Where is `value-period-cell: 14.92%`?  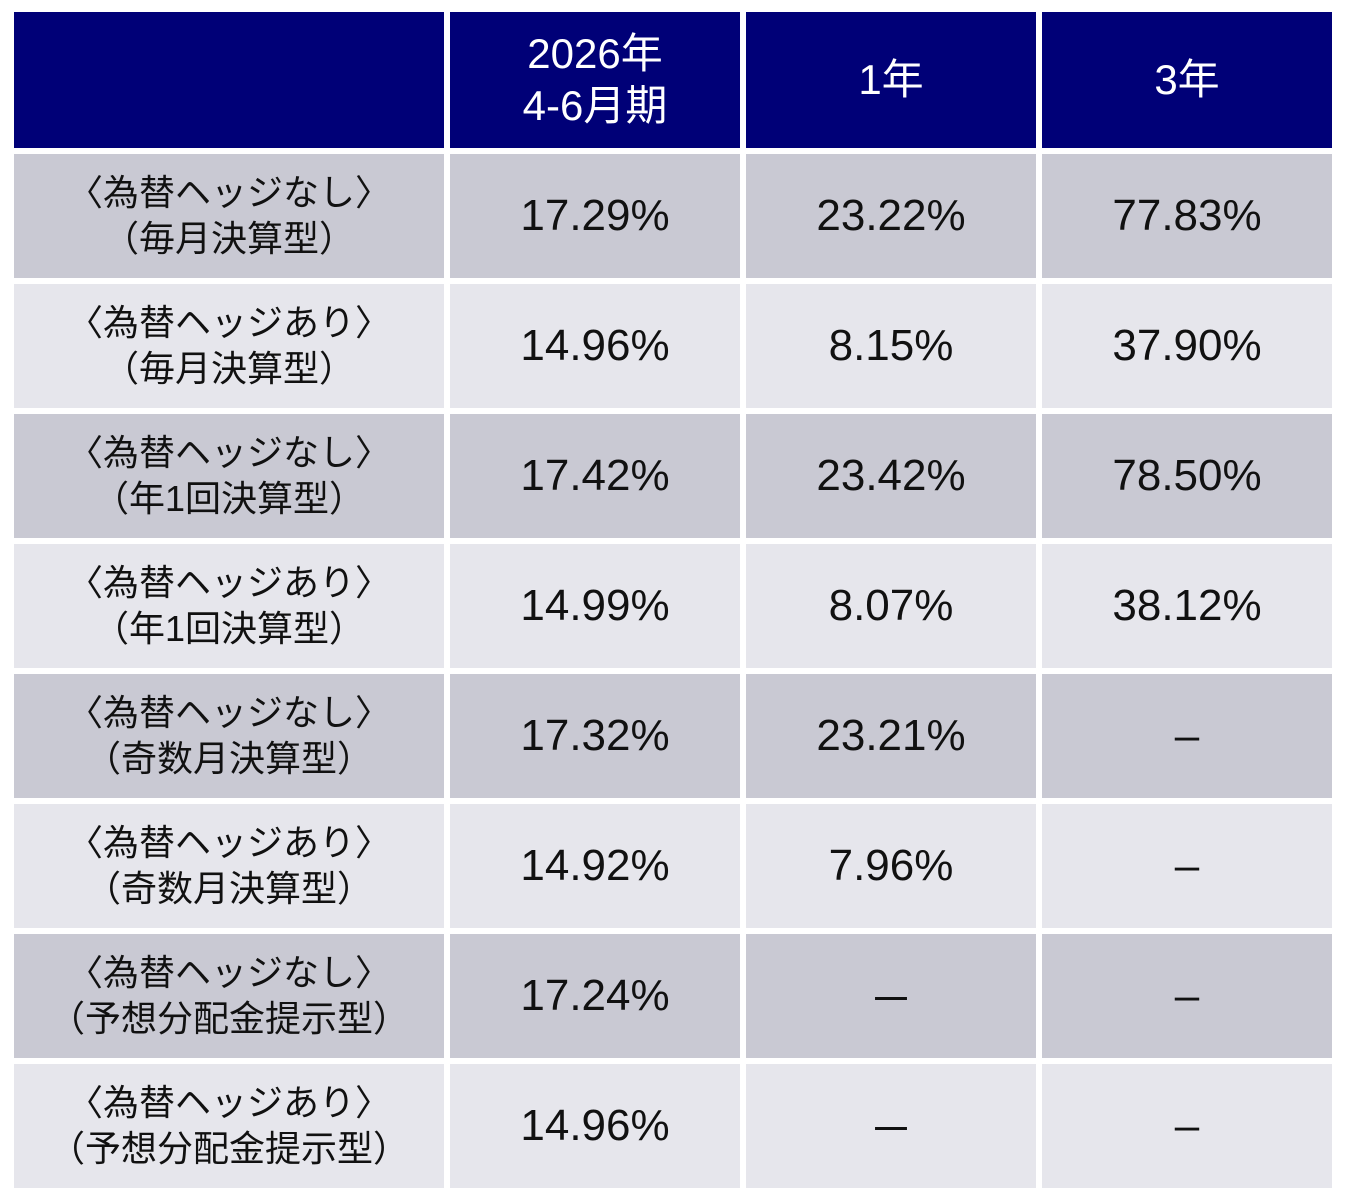
value-period-cell: 14.92% is located at coordinates (595, 866).